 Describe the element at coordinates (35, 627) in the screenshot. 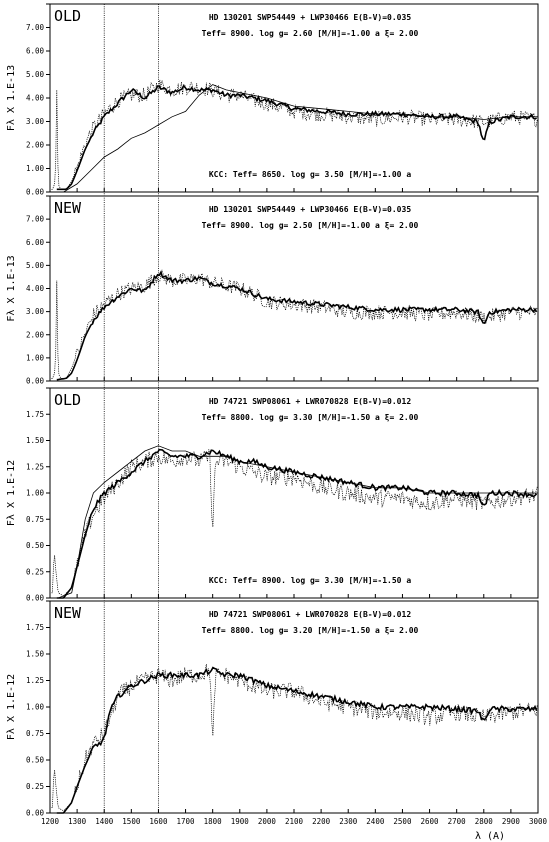

I see `y-tick-label-3-7: 1.75` at that location.